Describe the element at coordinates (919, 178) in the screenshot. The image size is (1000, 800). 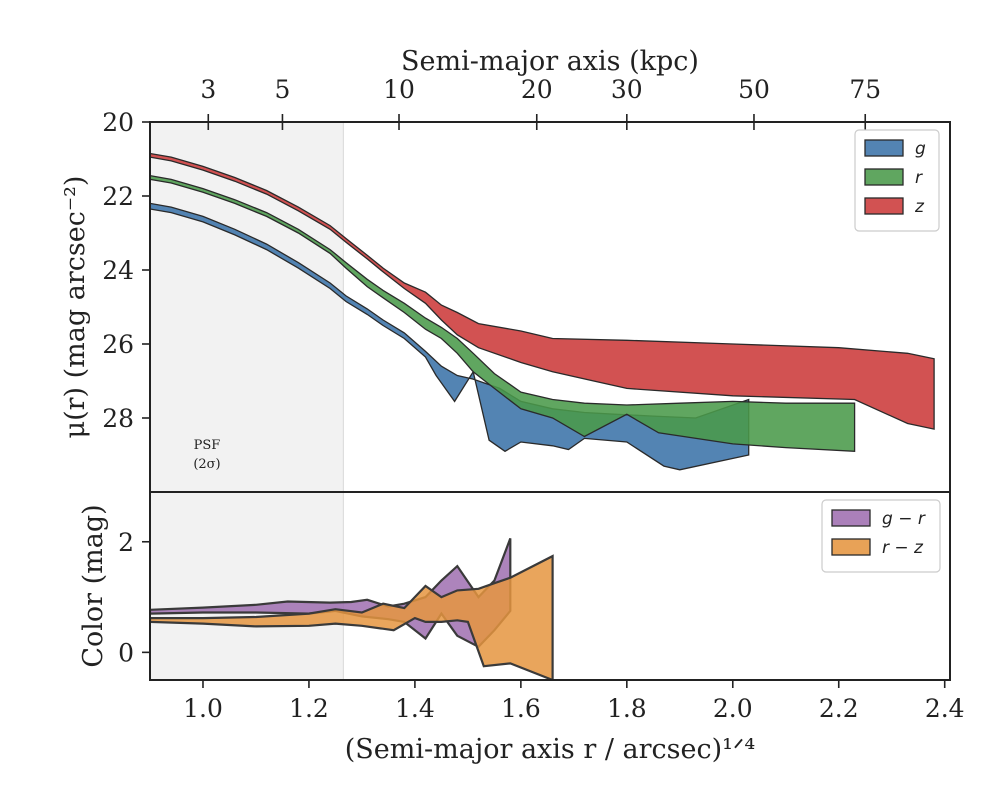
I see `legend-label: r` at that location.